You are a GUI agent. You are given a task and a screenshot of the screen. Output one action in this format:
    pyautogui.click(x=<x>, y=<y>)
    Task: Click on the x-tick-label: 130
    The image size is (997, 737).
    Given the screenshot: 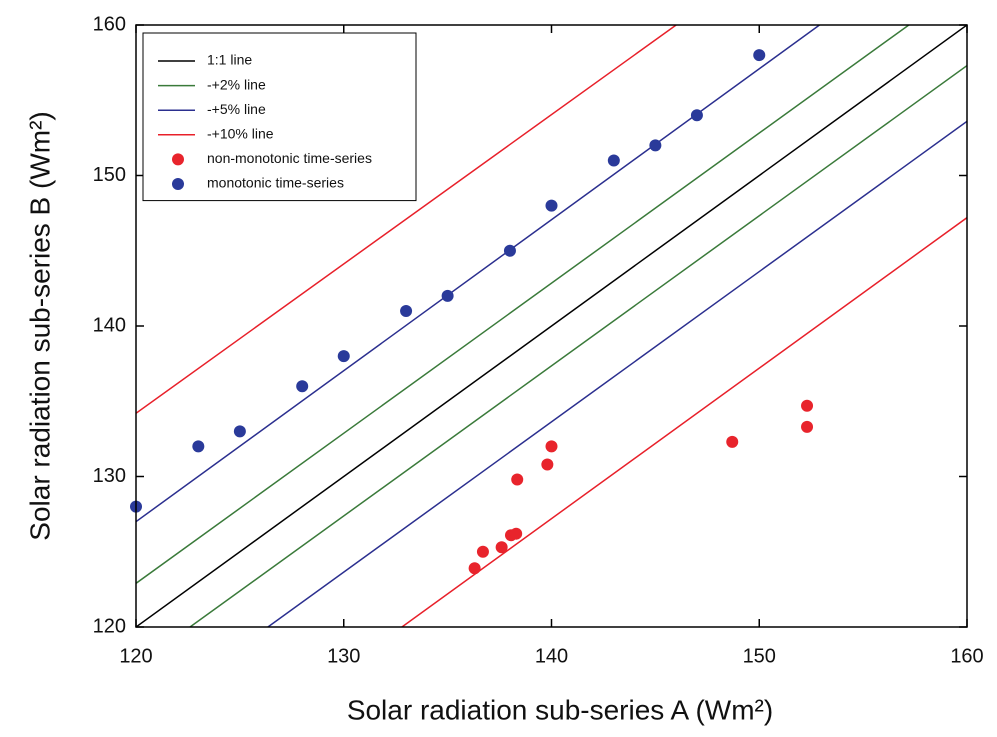 What is the action you would take?
    pyautogui.click(x=343, y=656)
    